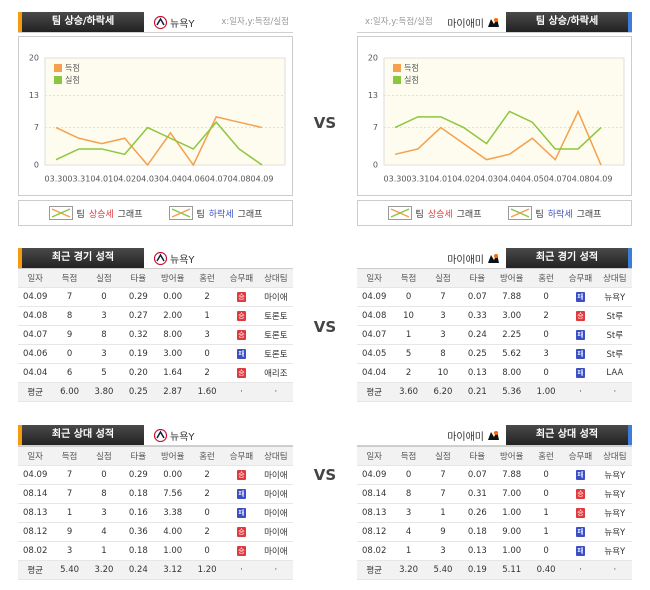 The height and width of the screenshot is (590, 650). I want to click on table-cell: 08.13, so click(35, 513).